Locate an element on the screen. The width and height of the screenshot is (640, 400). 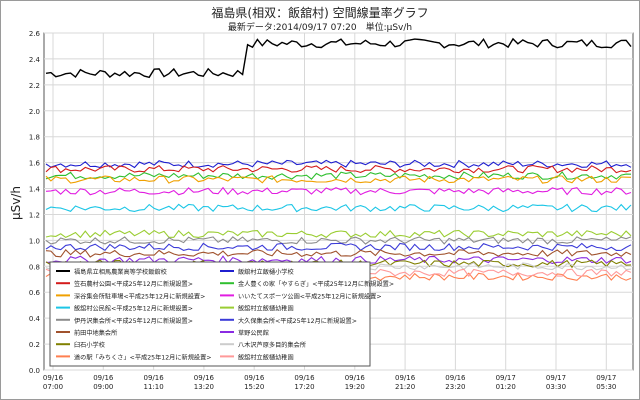
legend-label: 大久保集会所<平成25年12月に新規設置> is located at coordinates (297, 321).